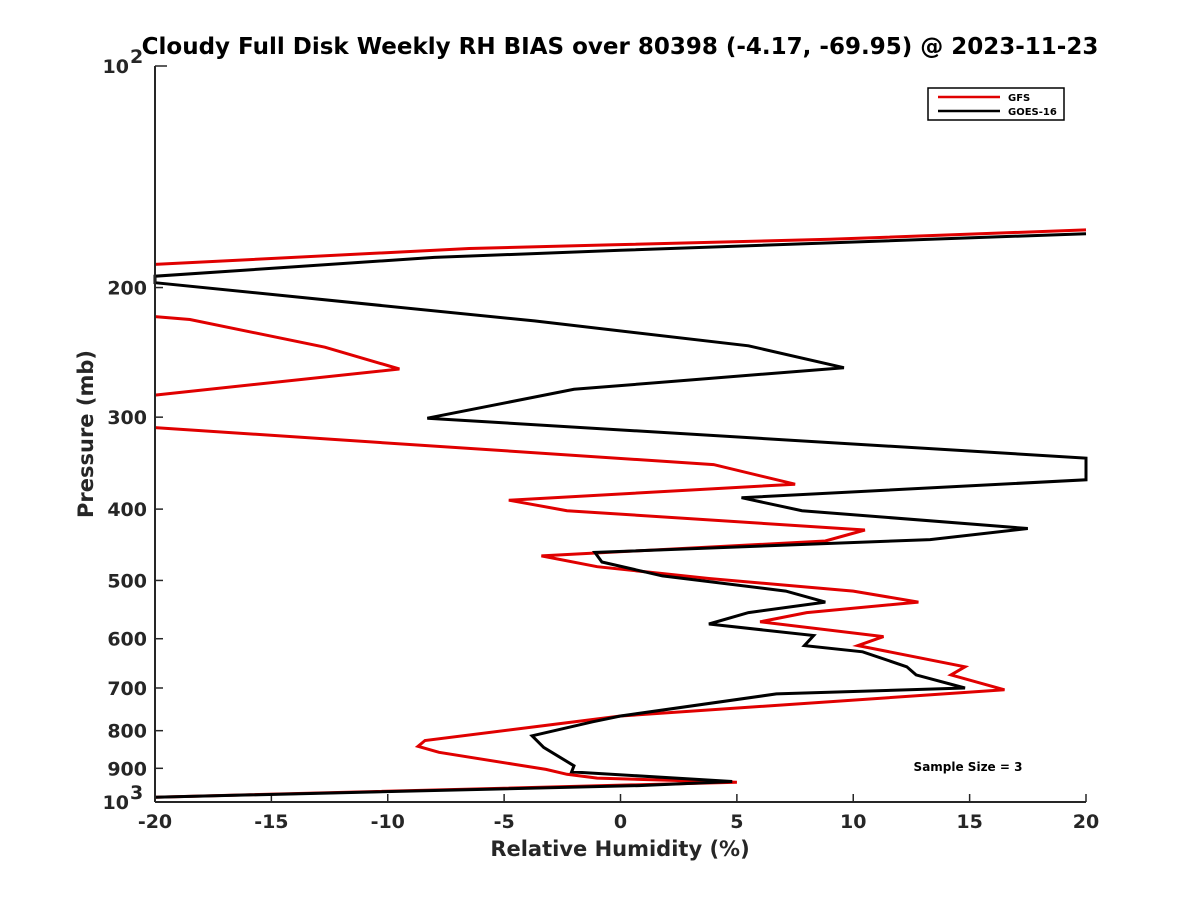 The image size is (1200, 900). What do you see at coordinates (136, 57) in the screenshot?
I see `y-major-tick-exponent: 2` at bounding box center [136, 57].